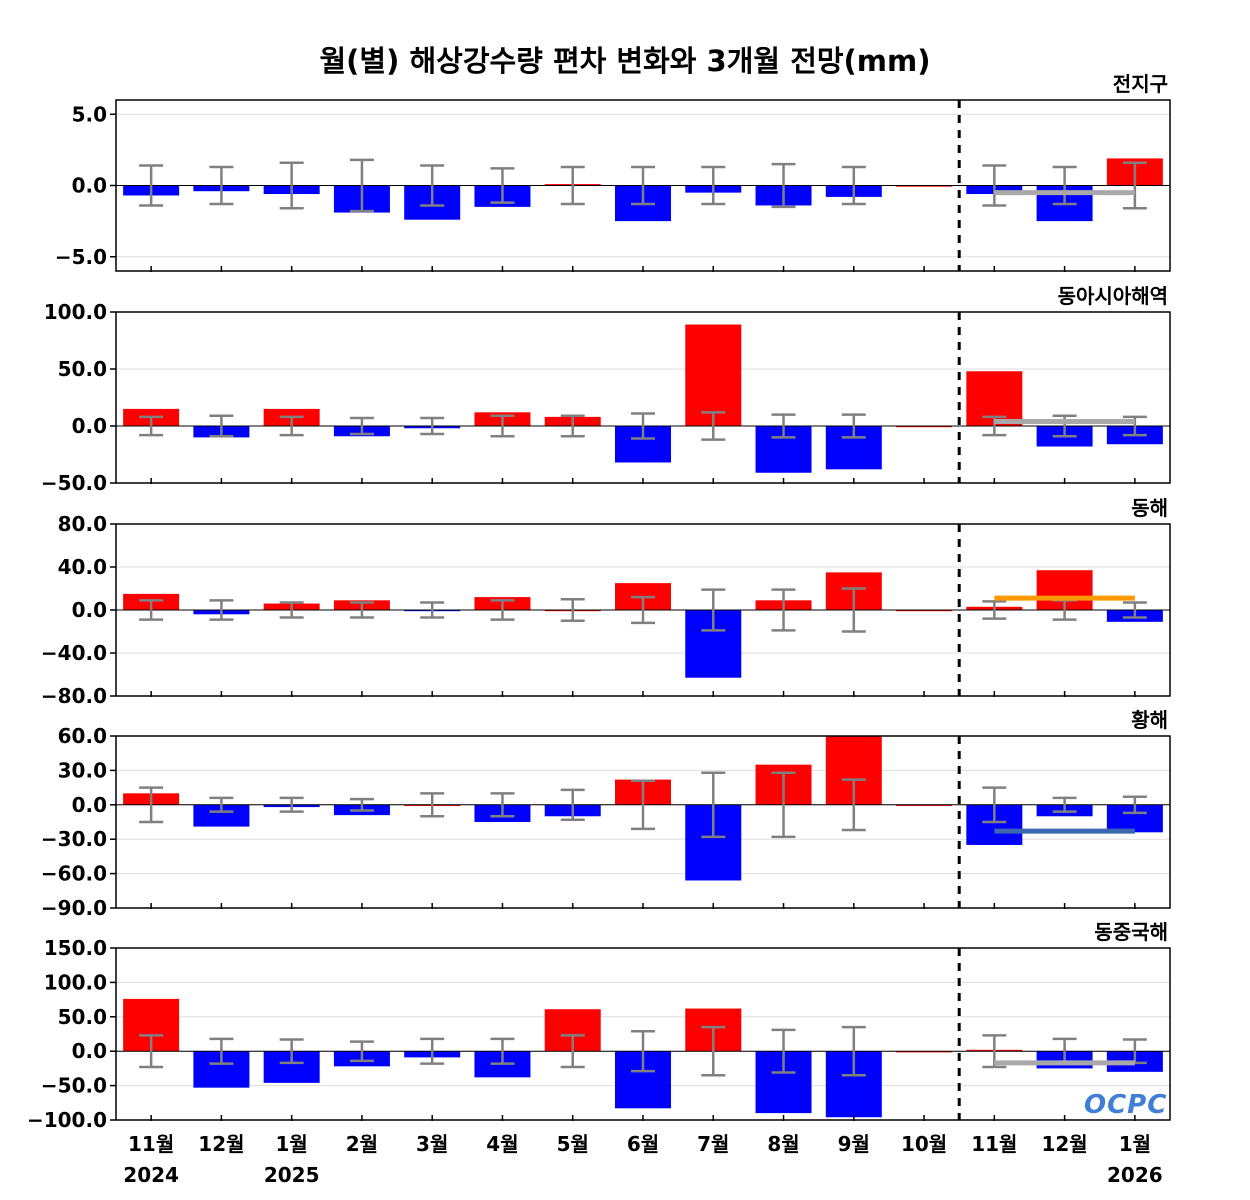 The width and height of the screenshot is (1250, 1200). What do you see at coordinates (1140, 84) in the screenshot?
I see `panel-title: 전지구` at bounding box center [1140, 84].